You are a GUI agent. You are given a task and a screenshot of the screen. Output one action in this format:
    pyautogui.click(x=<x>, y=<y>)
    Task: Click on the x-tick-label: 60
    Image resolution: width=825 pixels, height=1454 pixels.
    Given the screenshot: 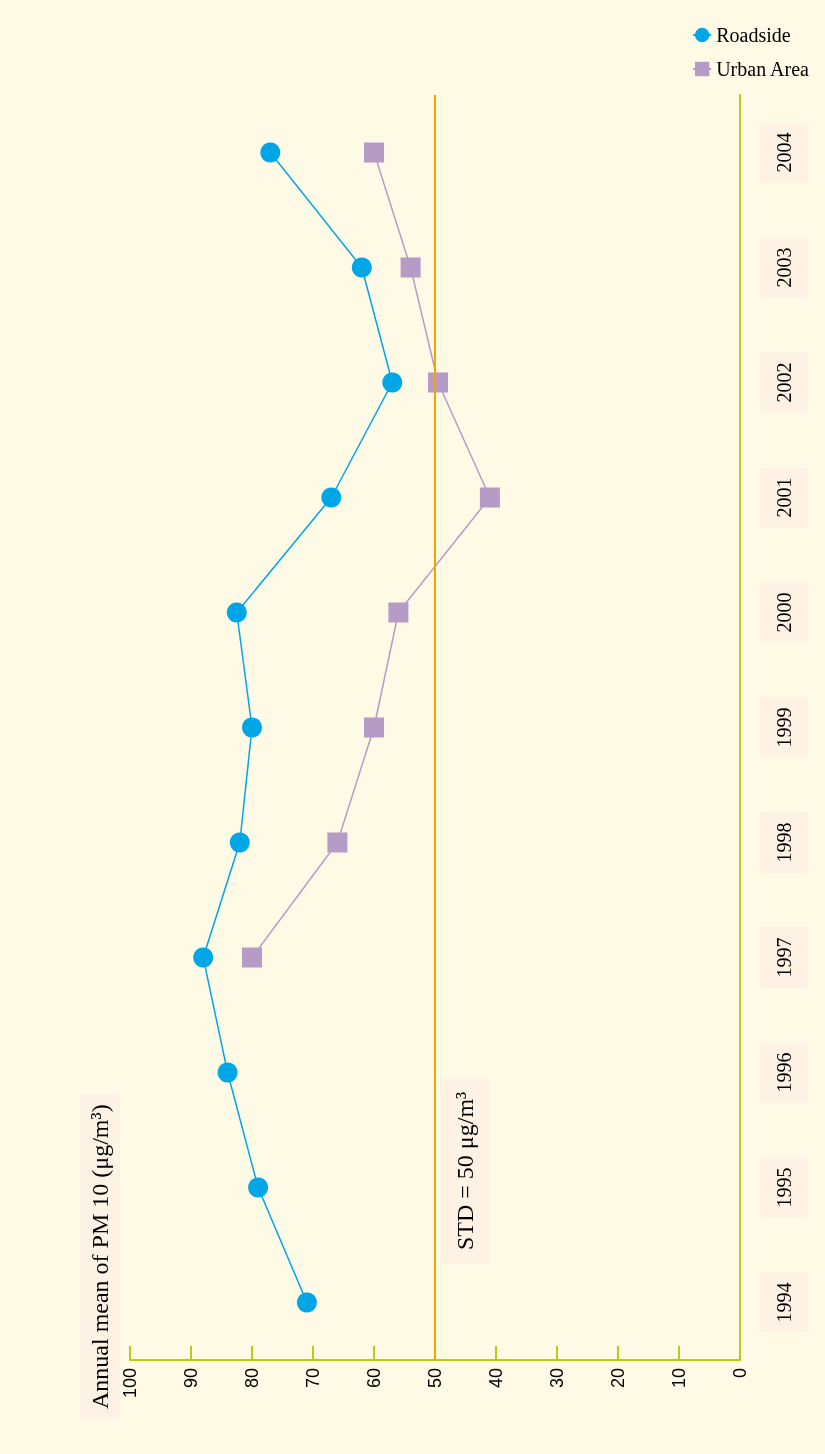 What is the action you would take?
    pyautogui.click(x=374, y=1378)
    